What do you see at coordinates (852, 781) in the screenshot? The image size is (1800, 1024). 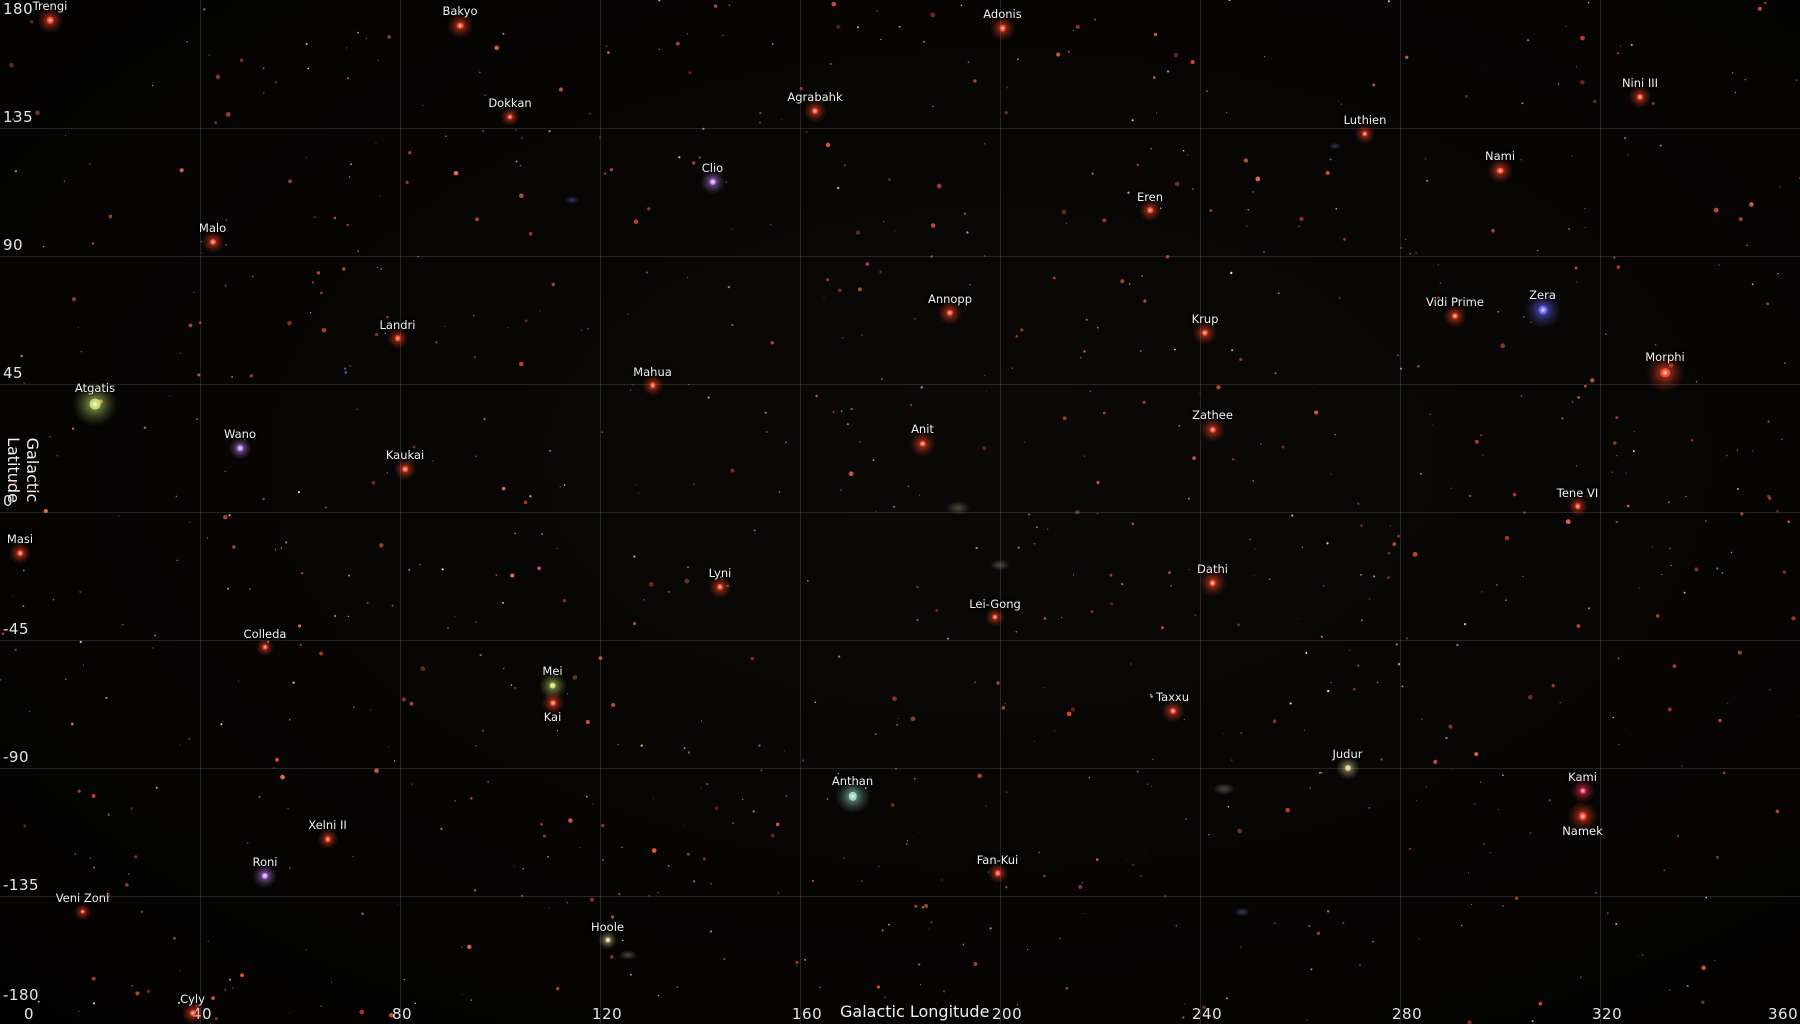 I see `star-system-label: Anthan` at bounding box center [852, 781].